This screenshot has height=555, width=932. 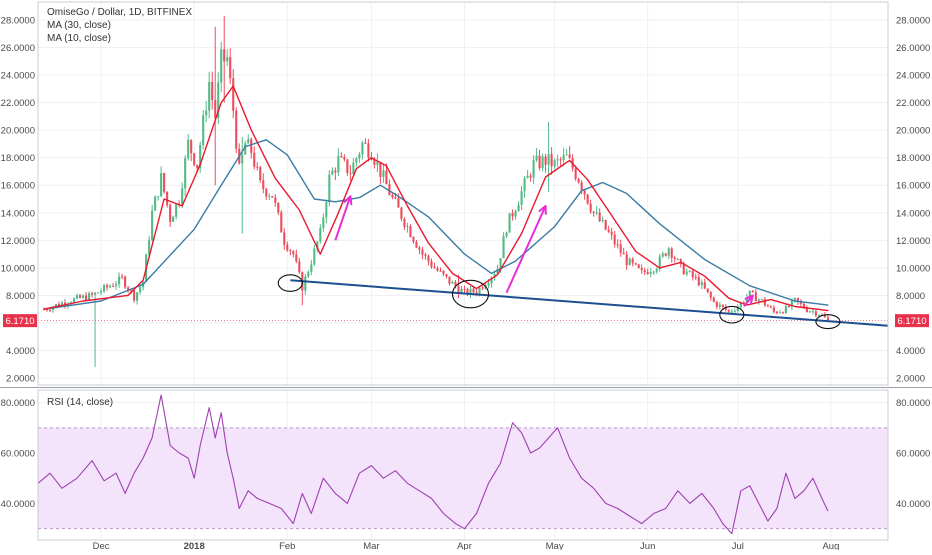 What do you see at coordinates (464, 545) in the screenshot?
I see `x-tick-label: Apr` at bounding box center [464, 545].